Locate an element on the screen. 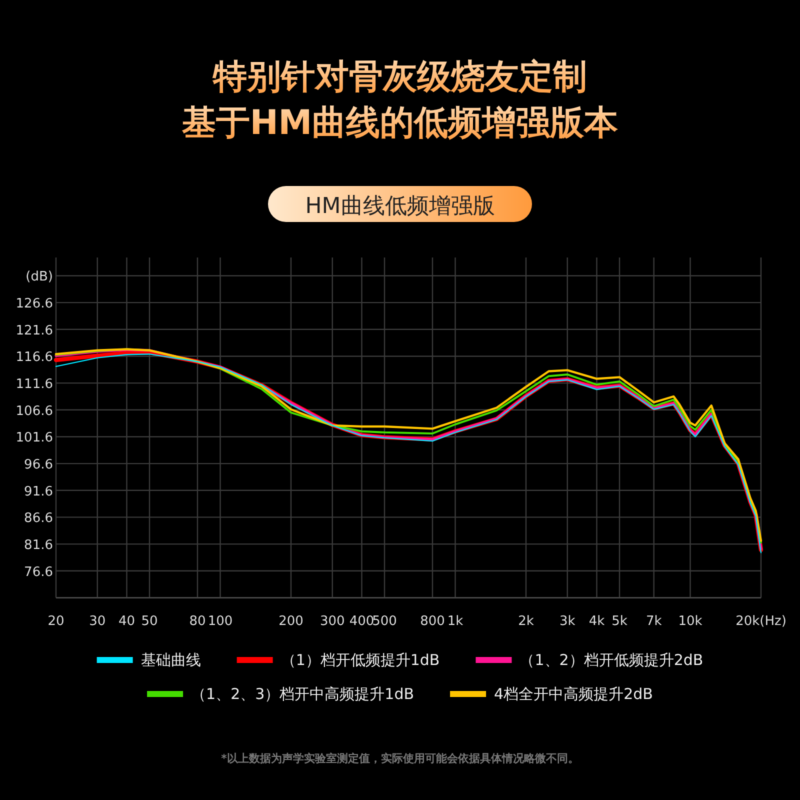  legend-label: （1、2）档开低频提升2dB is located at coordinates (612, 660).